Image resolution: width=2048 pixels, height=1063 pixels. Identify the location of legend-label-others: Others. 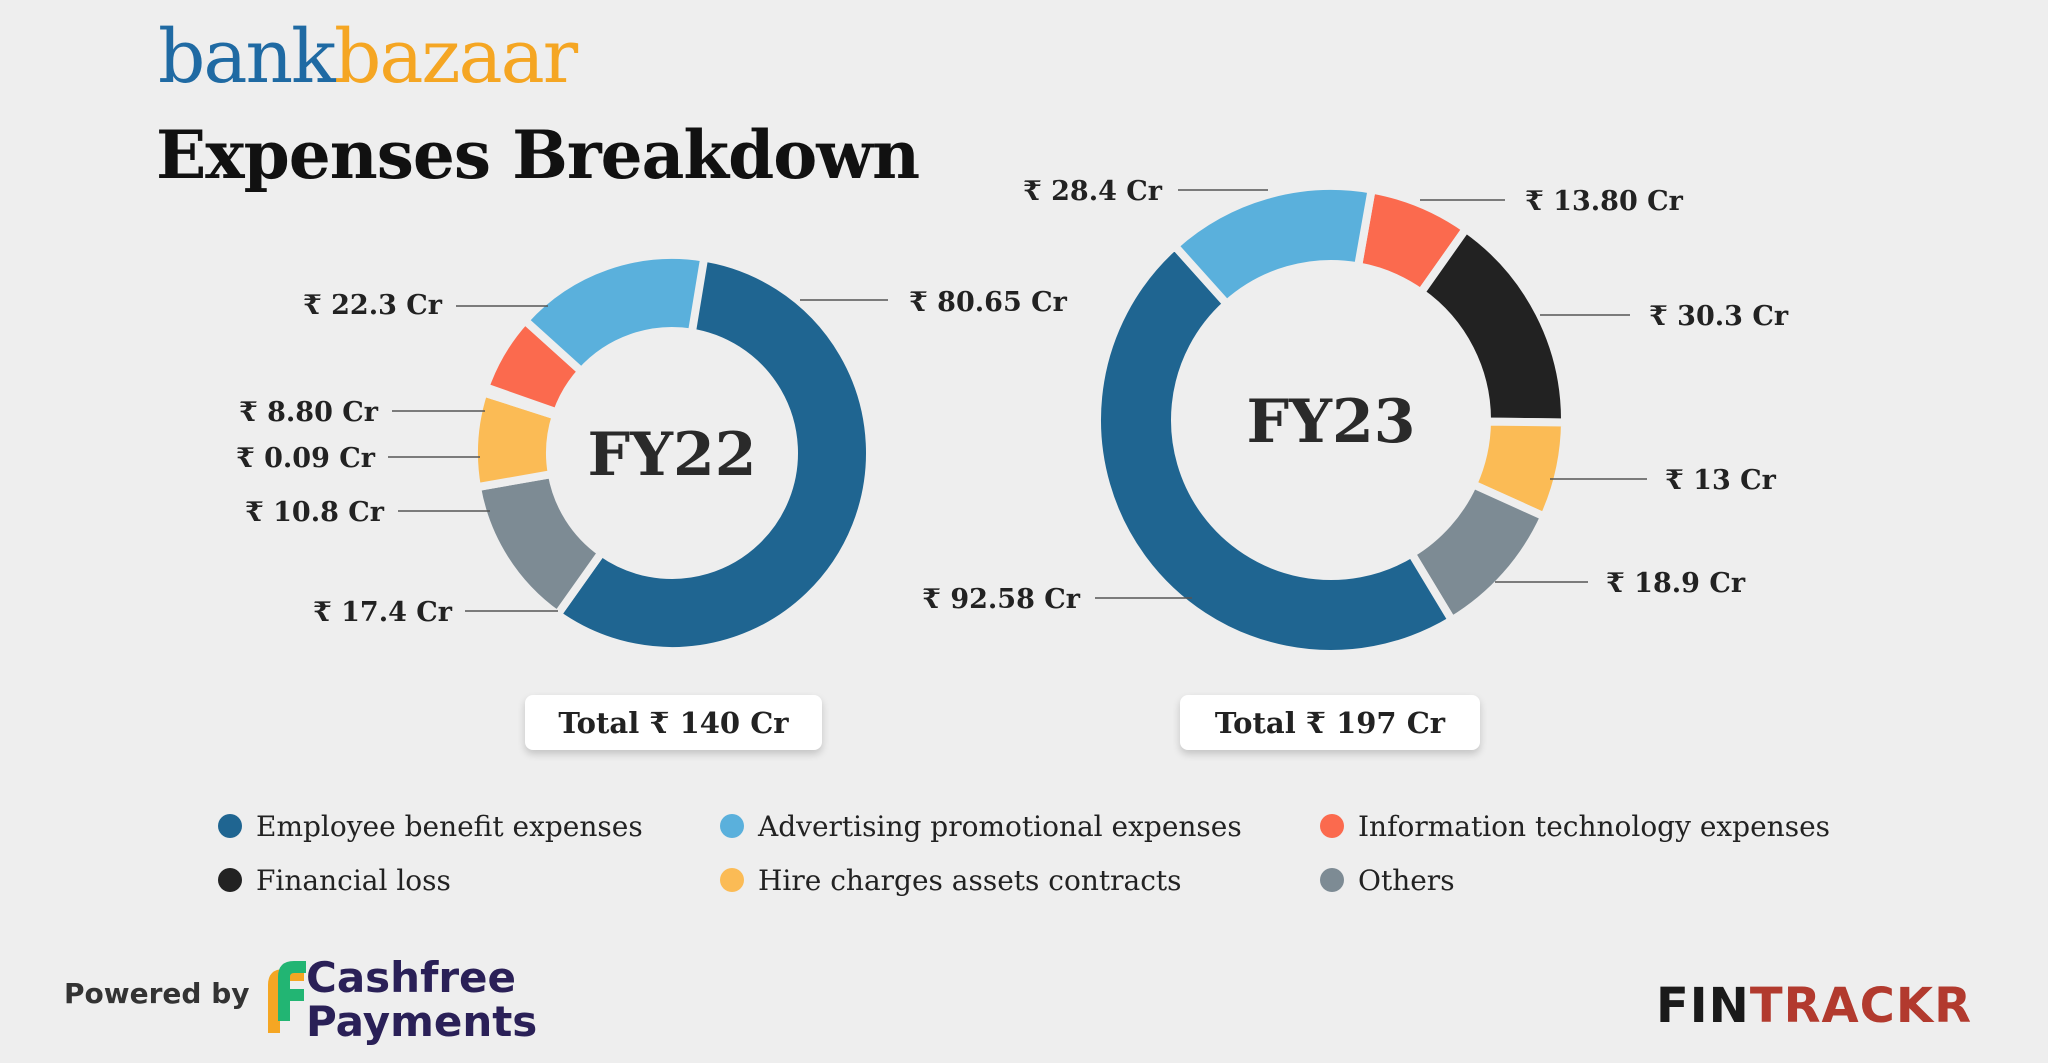
(1406, 880).